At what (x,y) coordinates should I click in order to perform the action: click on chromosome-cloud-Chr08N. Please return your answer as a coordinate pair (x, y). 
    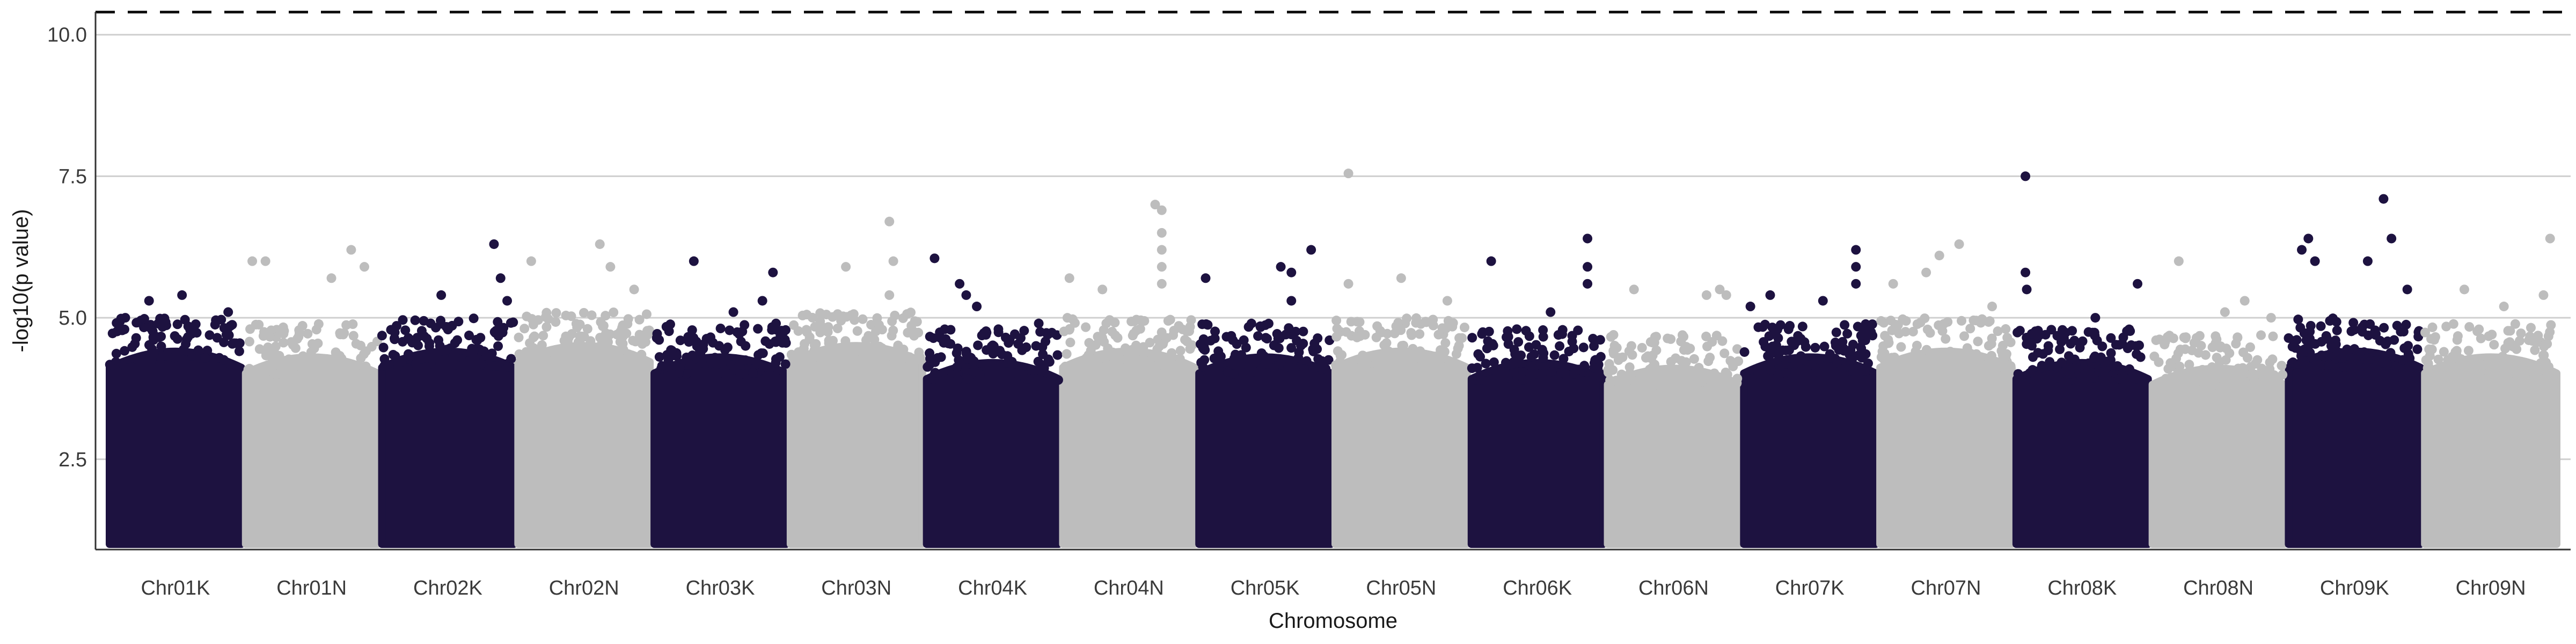
    Looking at the image, I should click on (2218, 456).